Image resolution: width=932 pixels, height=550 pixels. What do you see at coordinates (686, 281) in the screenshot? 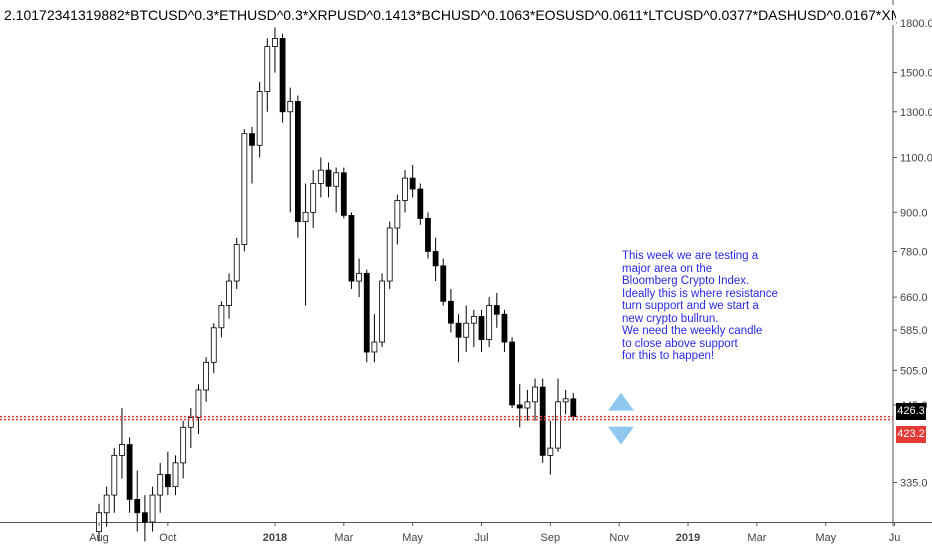
I see `annotation-line: Bloomberg Crypto Index.` at bounding box center [686, 281].